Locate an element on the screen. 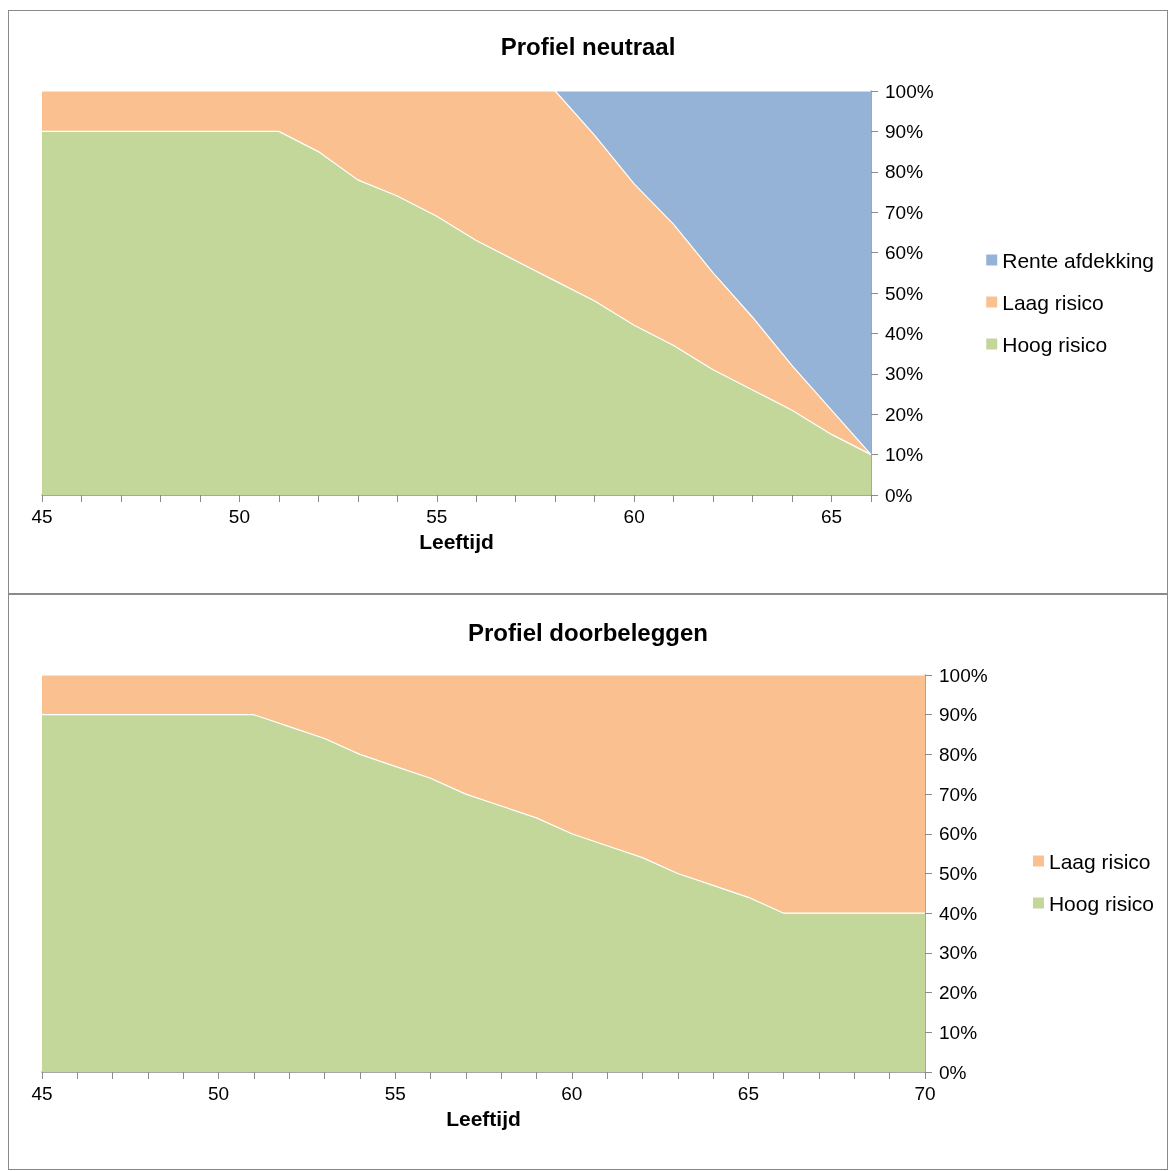  chart-title: Profiel neutraal is located at coordinates (588, 46).